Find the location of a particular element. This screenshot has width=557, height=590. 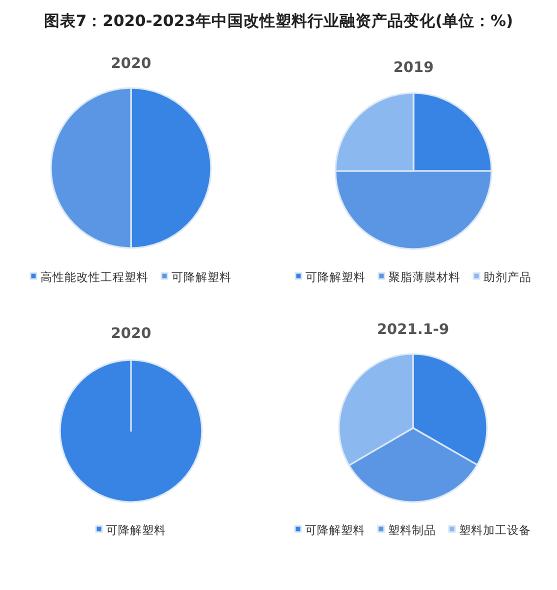

legend-label: 助剂产品 is located at coordinates (508, 277).